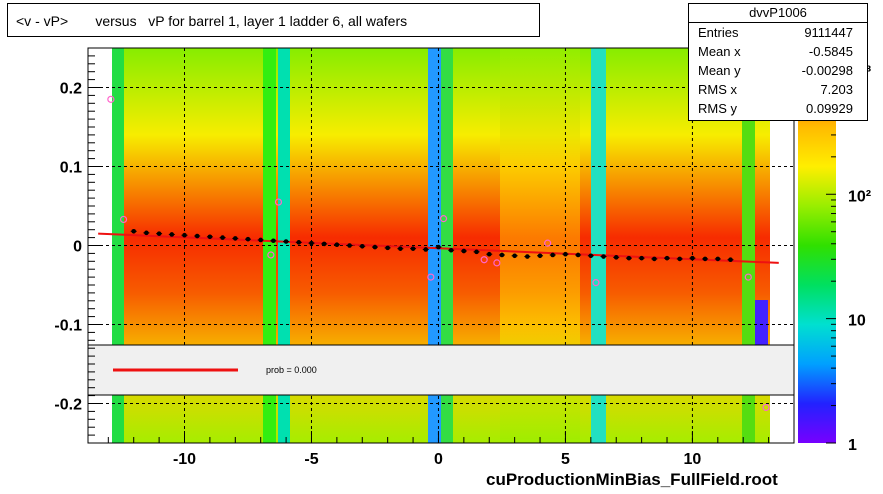 The width and height of the screenshot is (883, 494). I want to click on stats-row-rms-x: RMS x 7.203, so click(778, 89).